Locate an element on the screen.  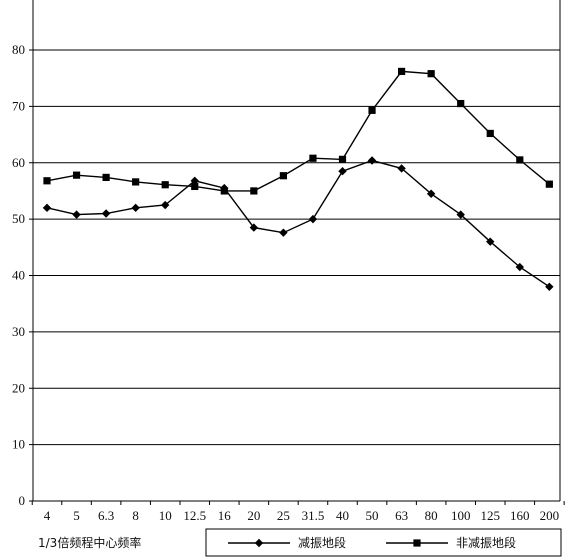
x-axis-label: 1/3倍频程中心频率 is located at coordinates (89, 542).